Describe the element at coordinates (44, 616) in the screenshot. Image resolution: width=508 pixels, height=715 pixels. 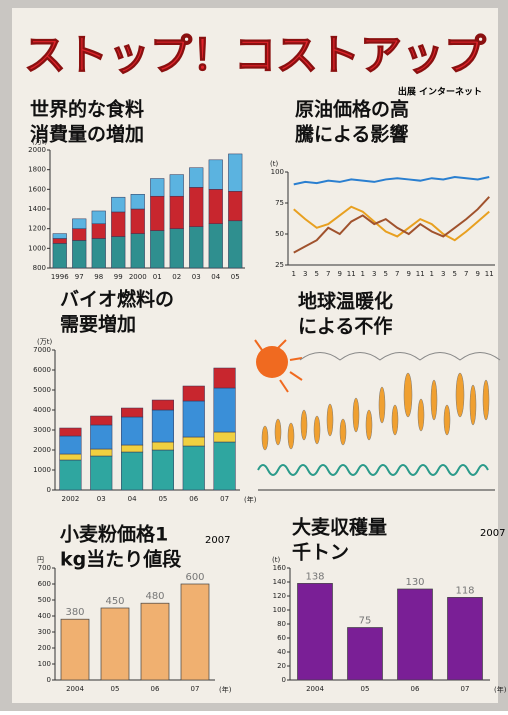
I see `y-tick-label: 400` at that location.